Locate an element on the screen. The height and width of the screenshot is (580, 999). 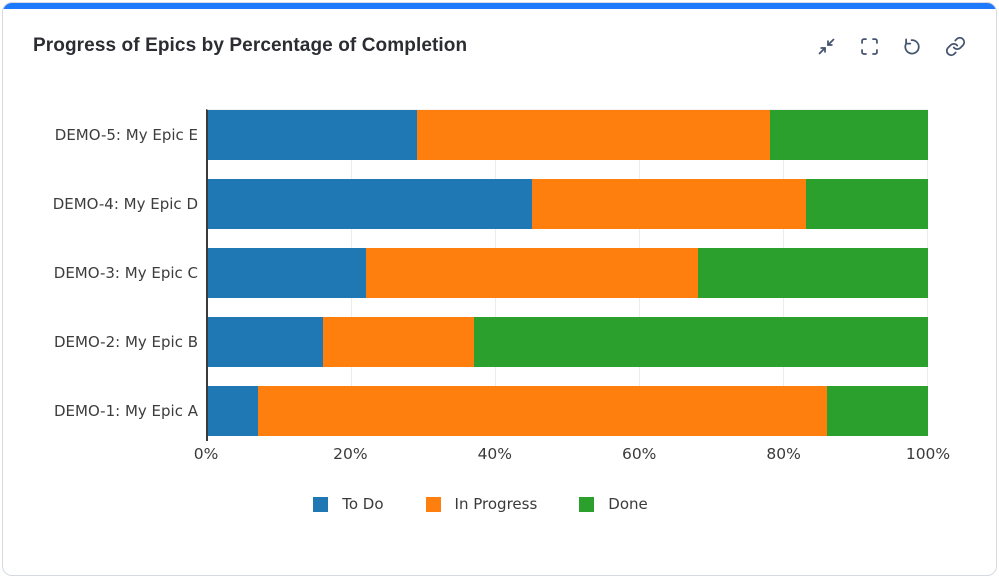
card-accent-bar is located at coordinates (499, 6).